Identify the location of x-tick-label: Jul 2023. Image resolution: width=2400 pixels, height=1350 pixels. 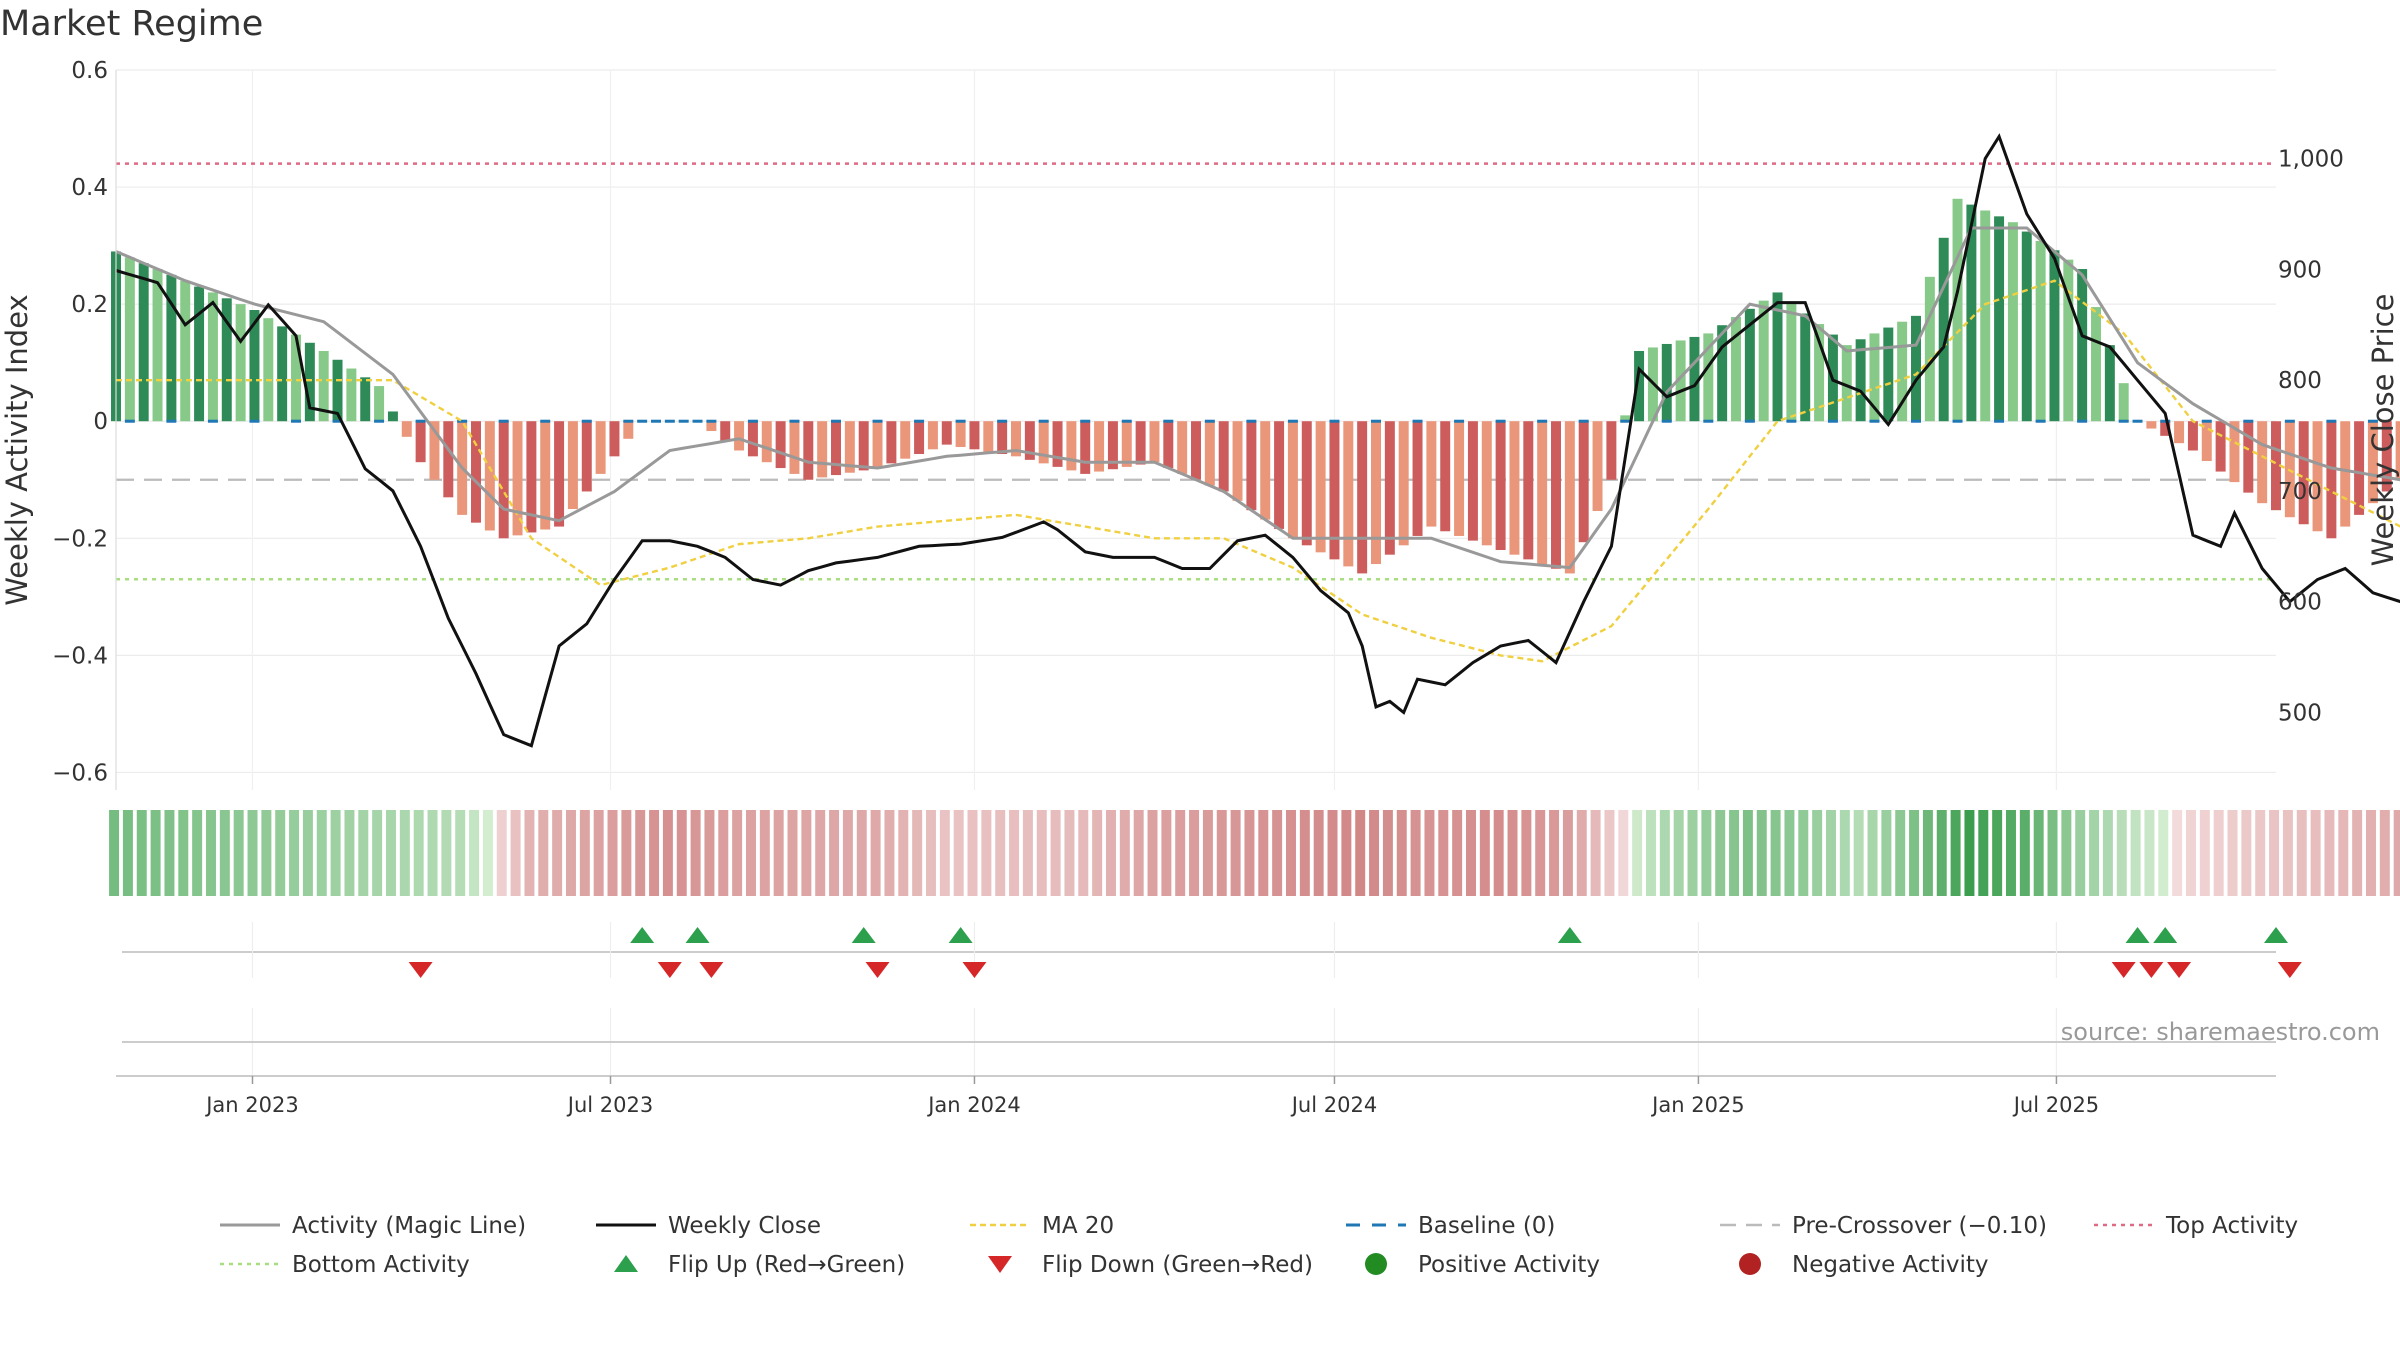
(609, 1105).